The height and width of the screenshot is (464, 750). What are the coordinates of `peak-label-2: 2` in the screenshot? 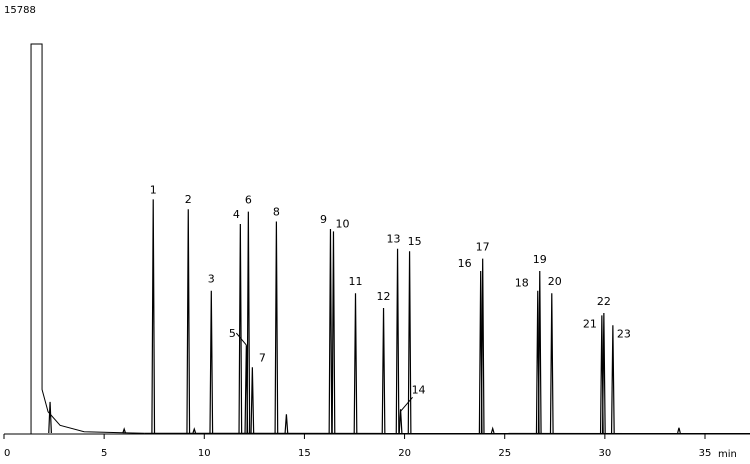 It's located at (188, 199).